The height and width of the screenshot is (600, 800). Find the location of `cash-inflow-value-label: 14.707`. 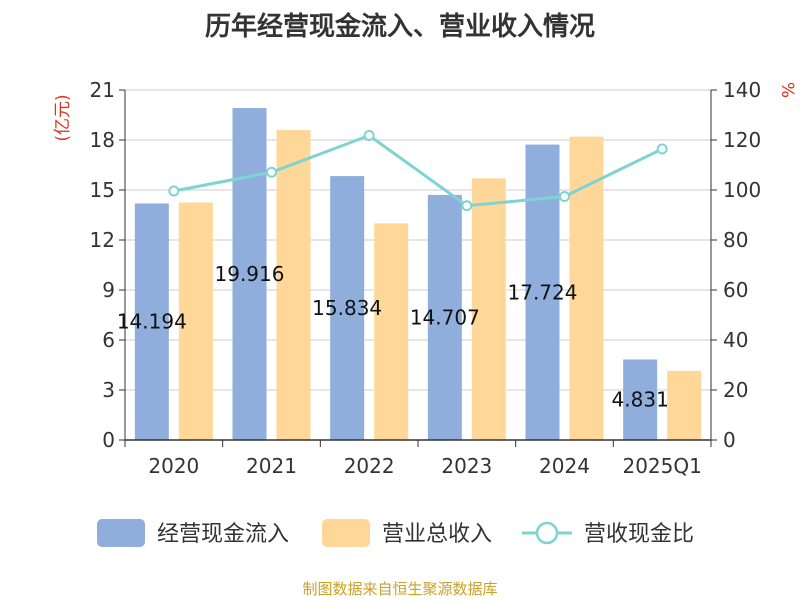

cash-inflow-value-label: 14.707 is located at coordinates (445, 317).